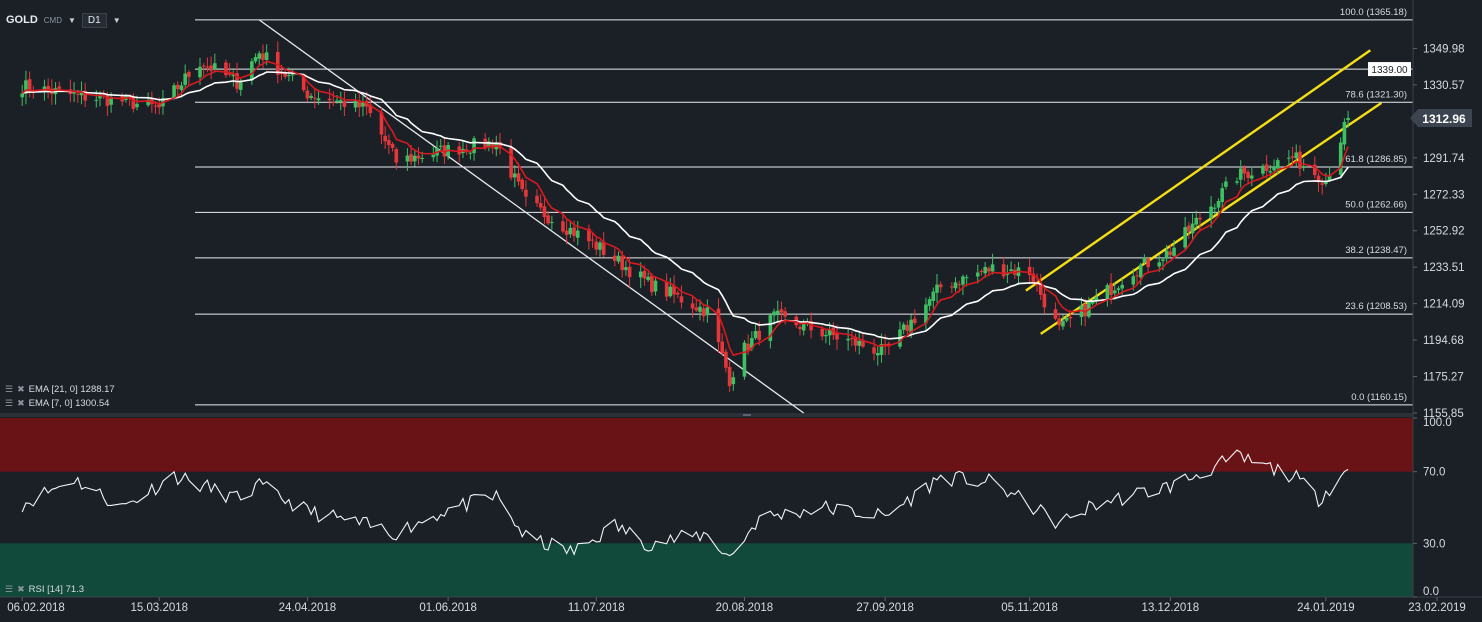  I want to click on fib-label-50-0: 50.0 (1262.66), so click(1376, 204).